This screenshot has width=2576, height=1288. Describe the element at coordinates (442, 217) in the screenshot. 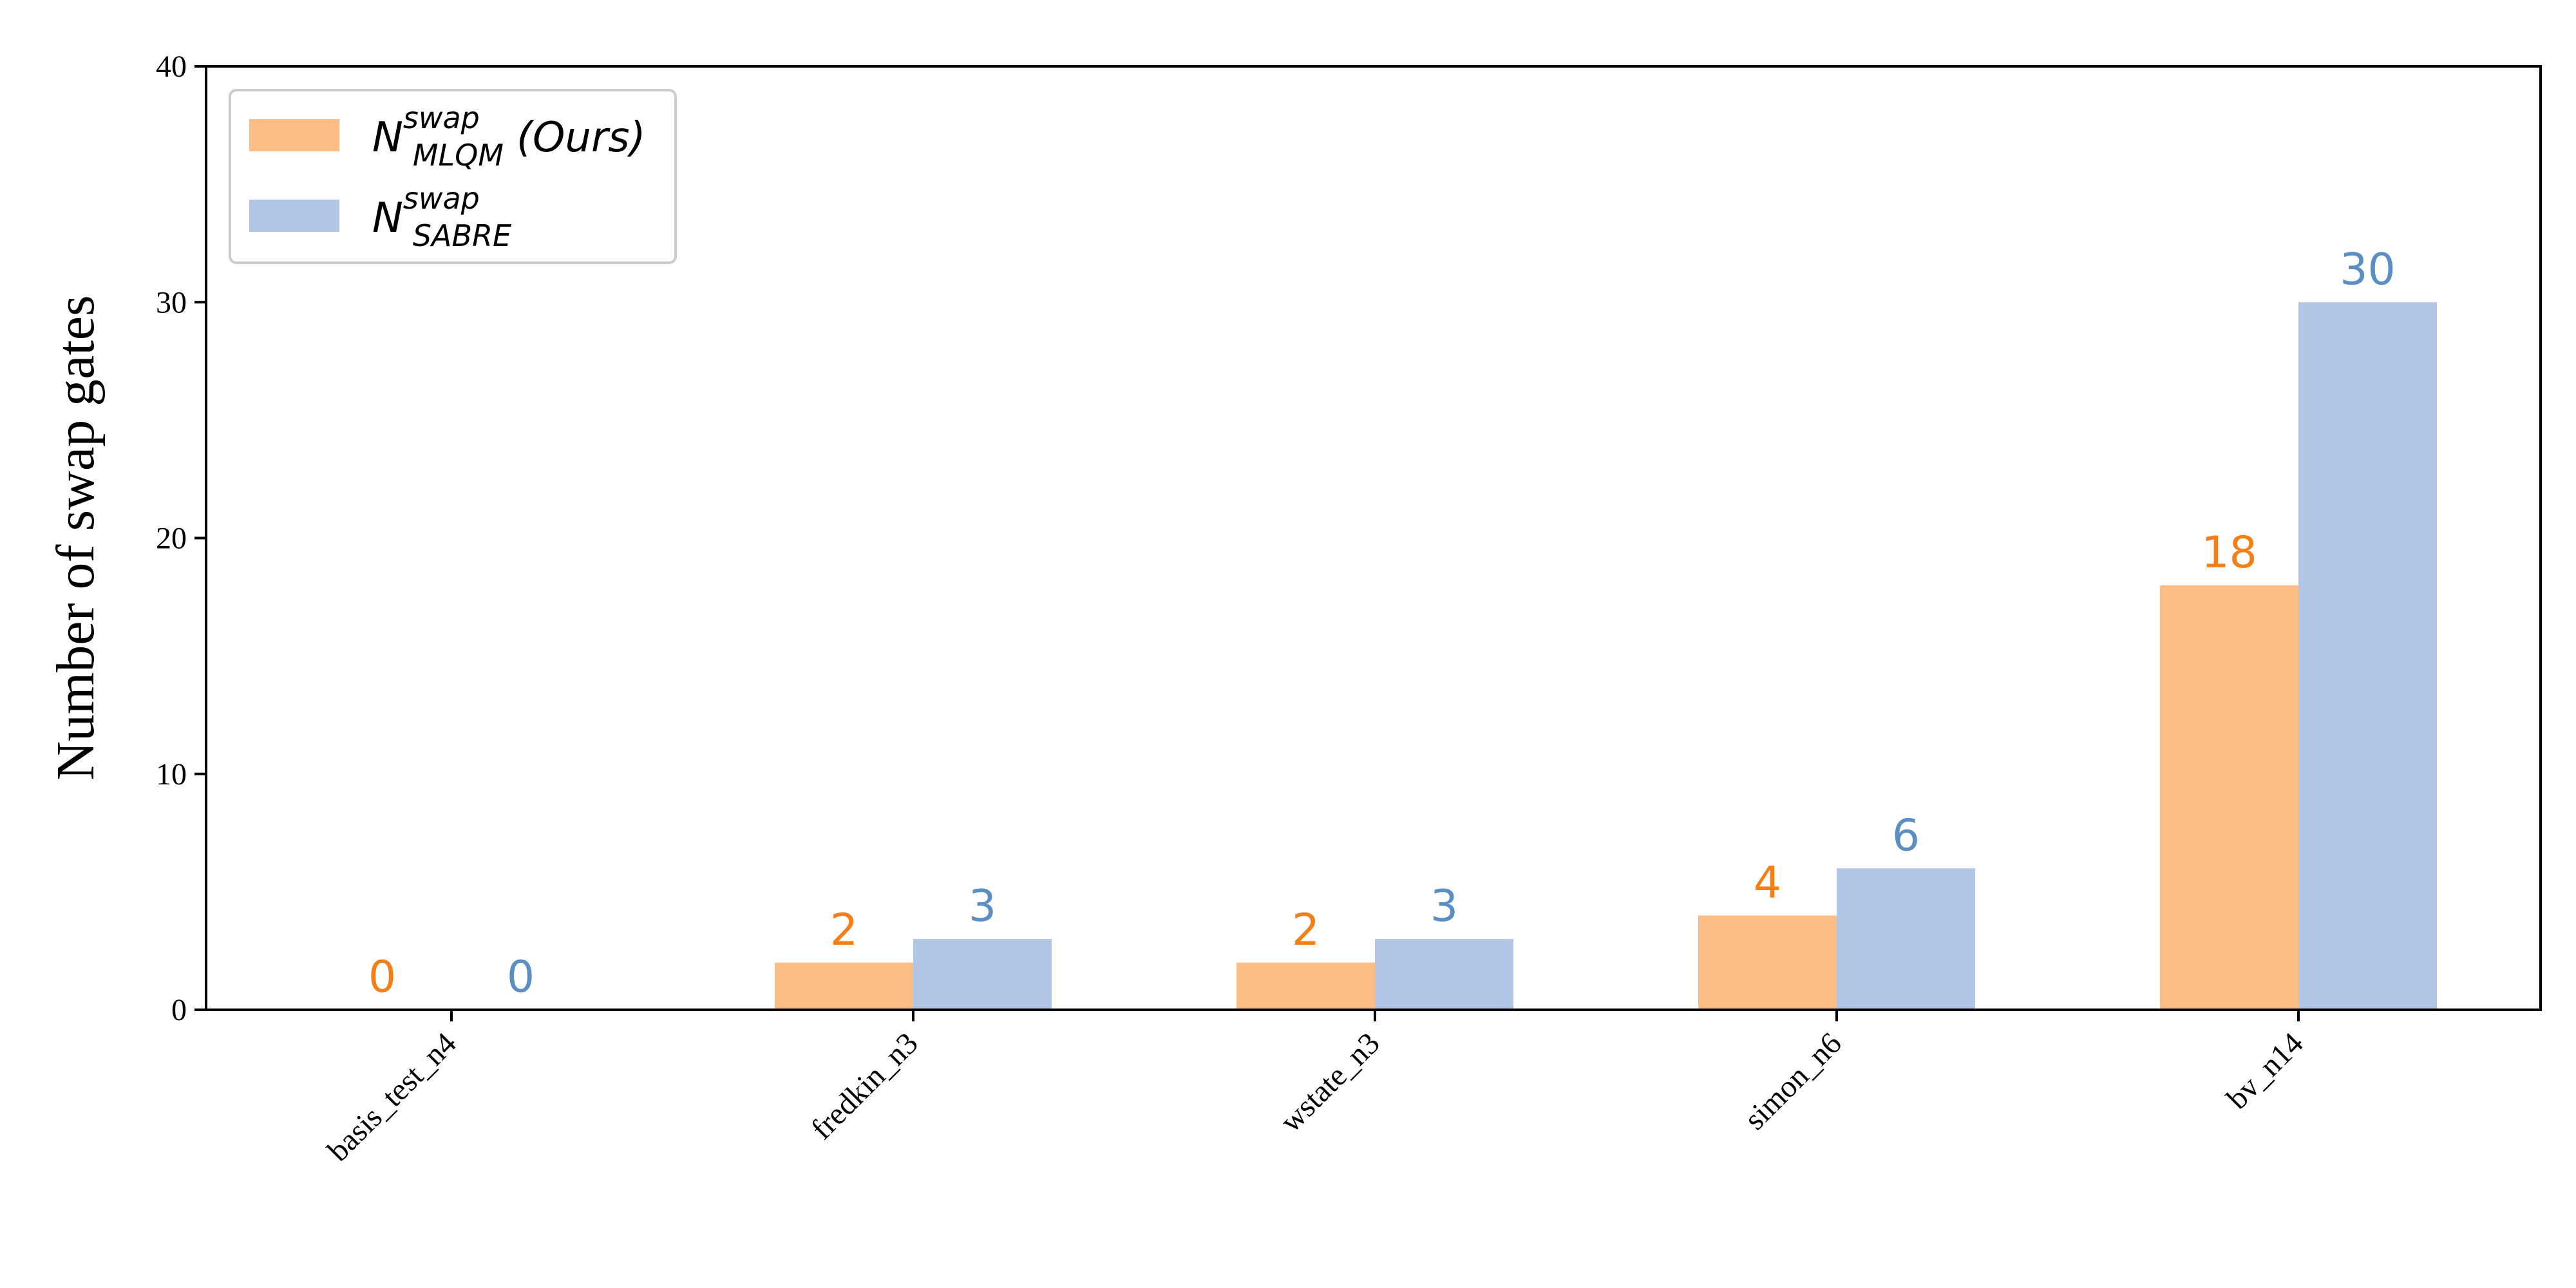

I see `legend-label-sabre: Nswap SABRE` at that location.